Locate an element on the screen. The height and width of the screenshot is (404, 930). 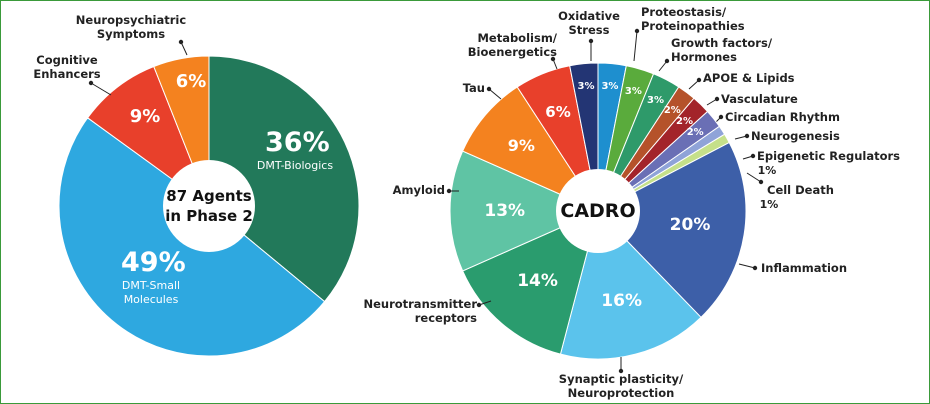
category-label: Cognitive Enhancers is located at coordinates (67, 67).